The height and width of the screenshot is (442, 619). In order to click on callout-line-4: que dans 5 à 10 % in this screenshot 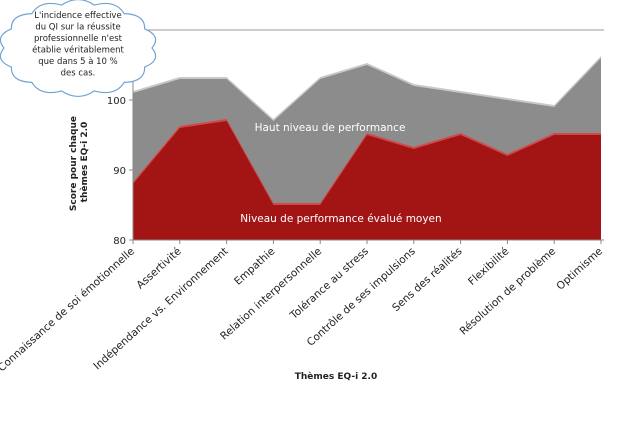, I will do `click(77, 62)`.